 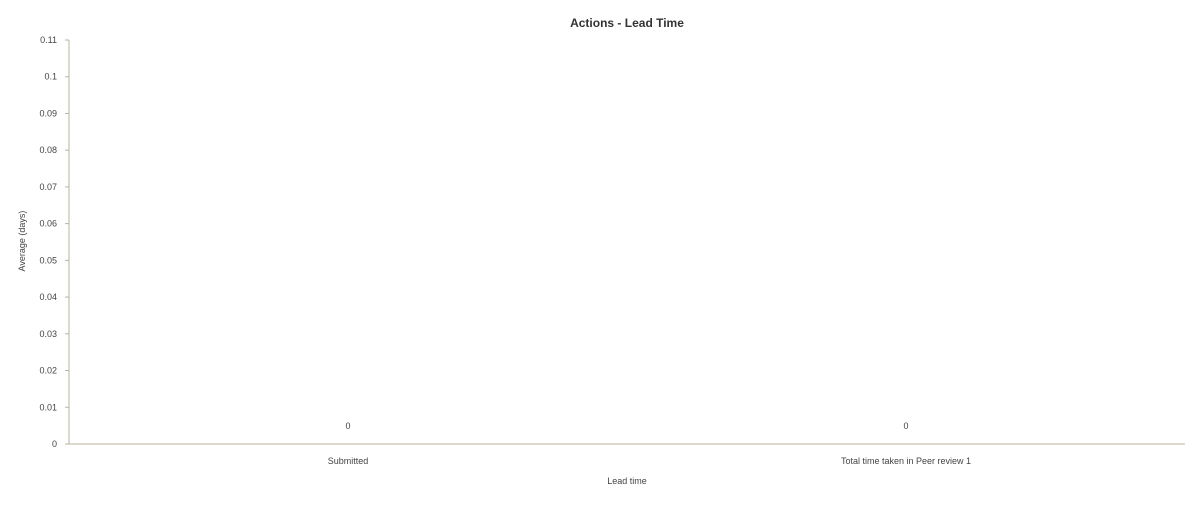 What do you see at coordinates (48, 150) in the screenshot?
I see `y-tick-label: 0.08` at bounding box center [48, 150].